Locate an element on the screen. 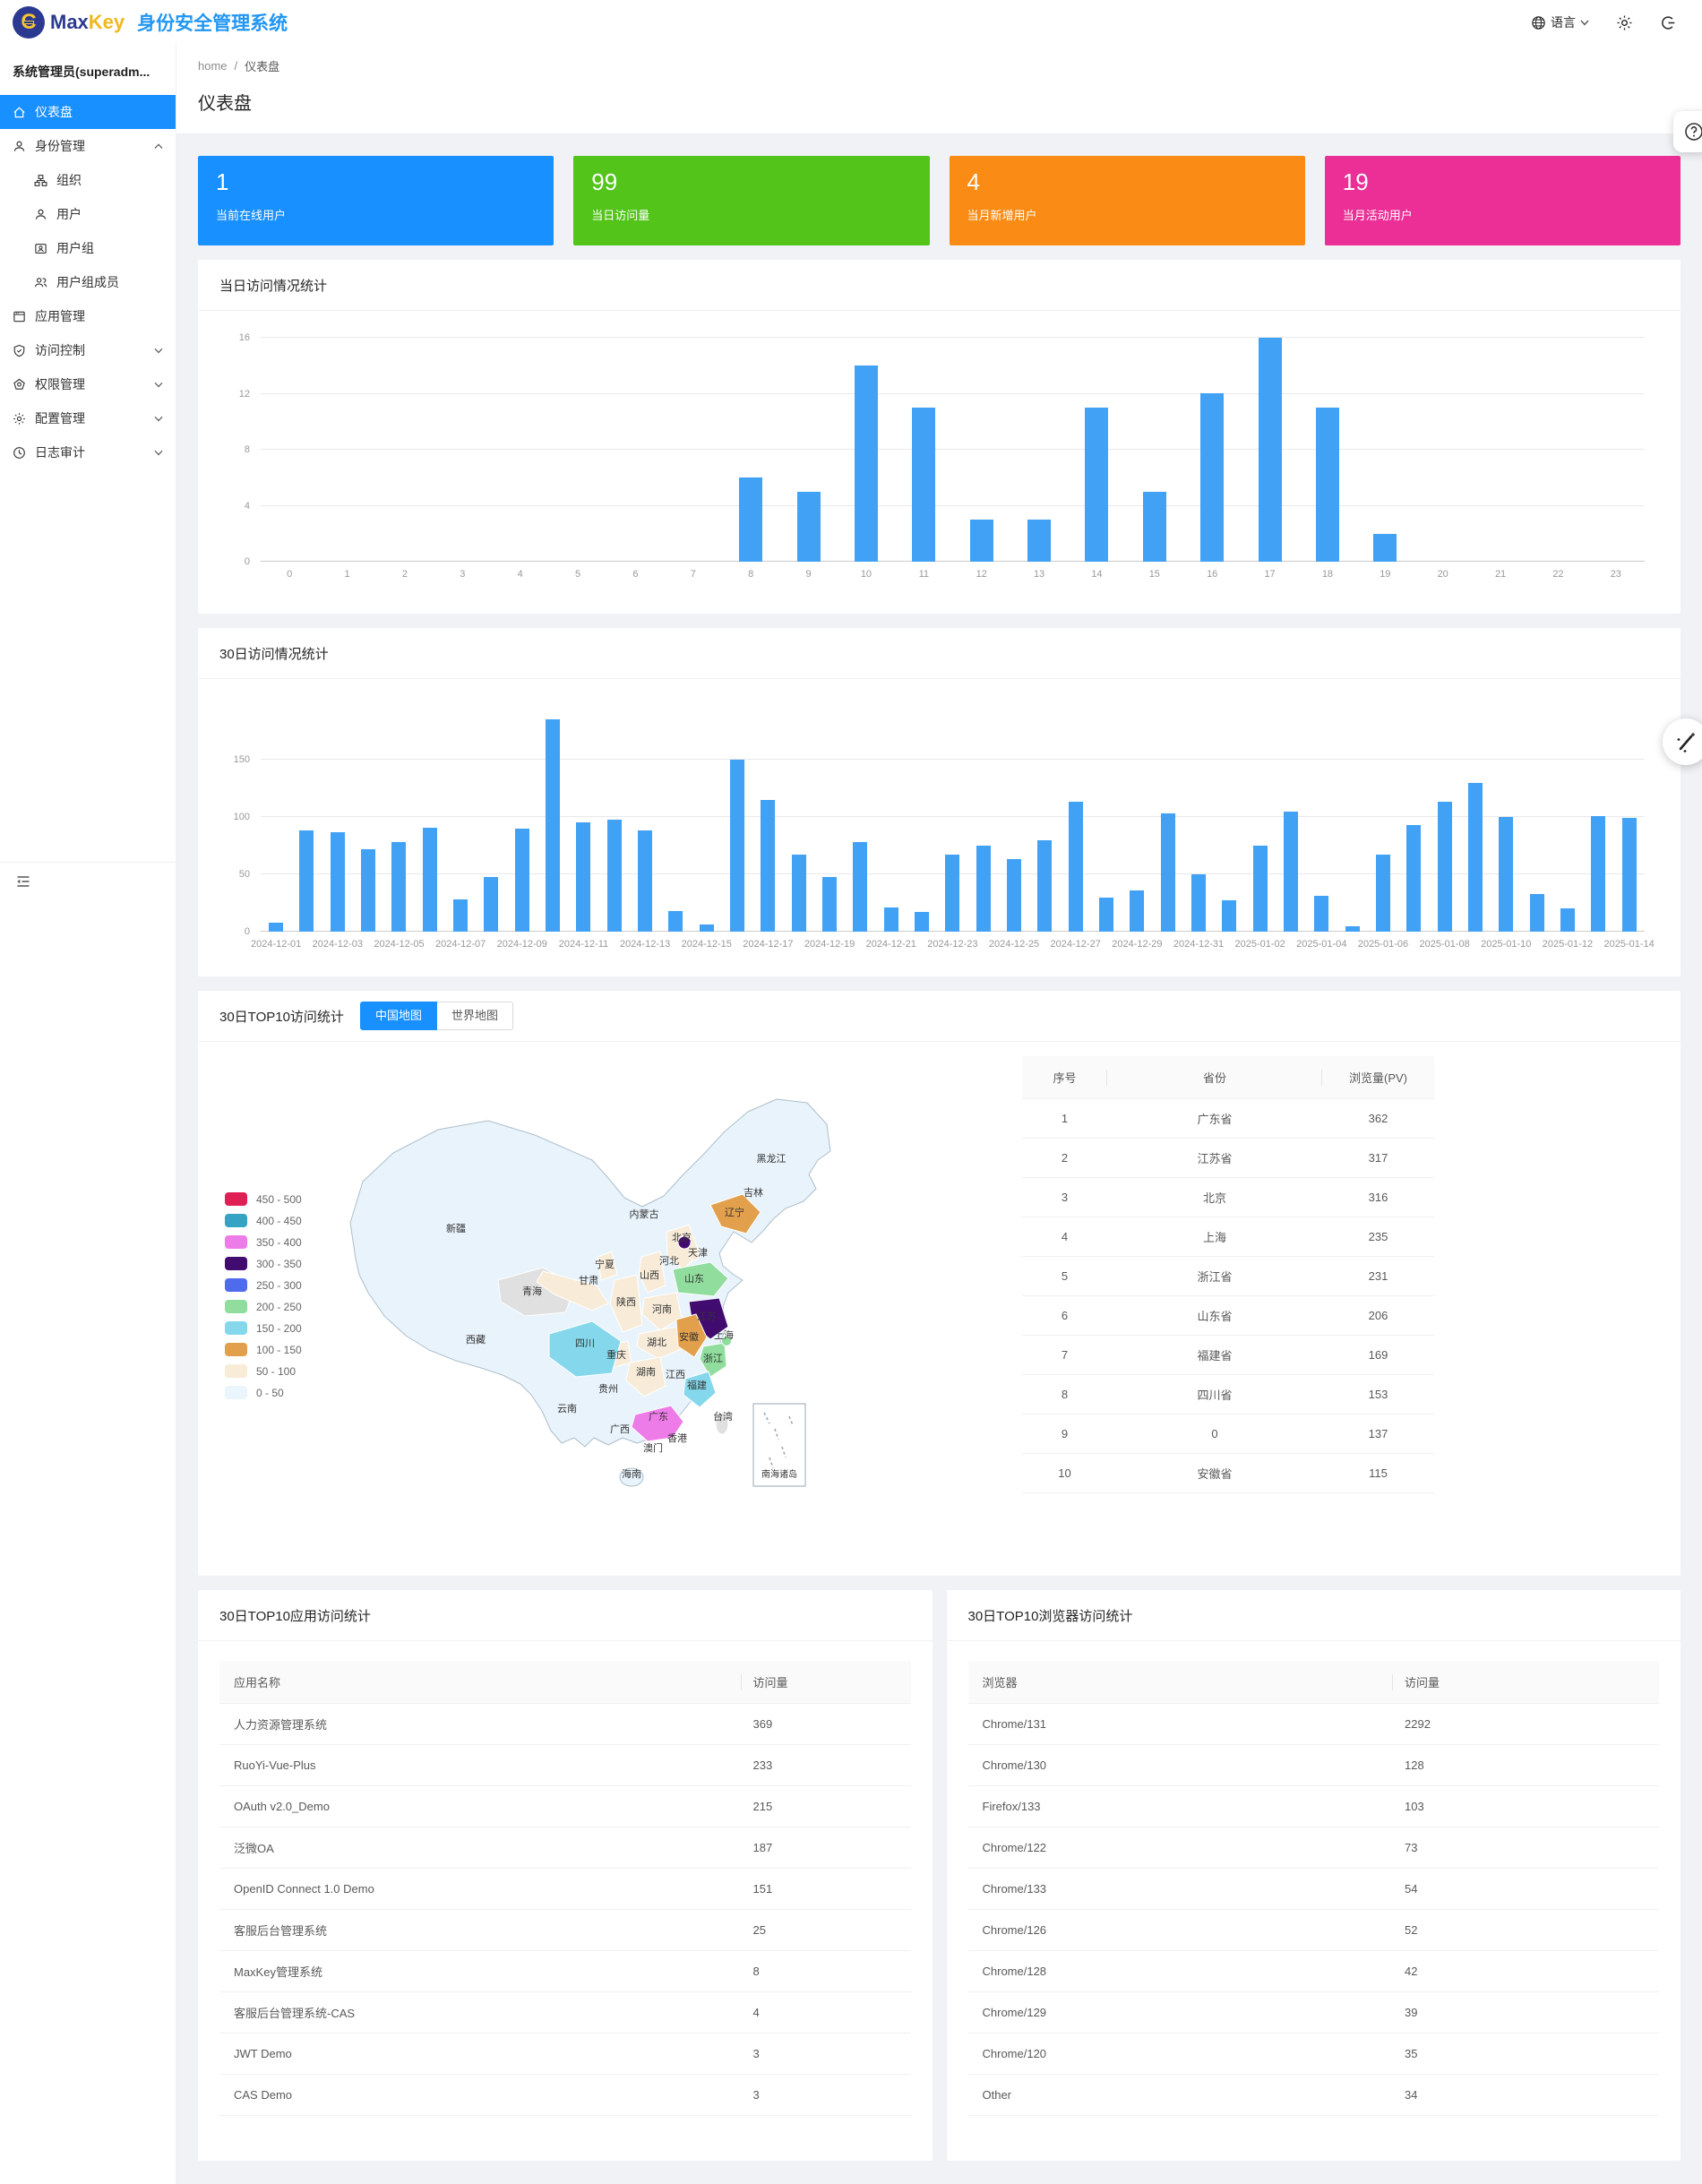  province-label: 山西 is located at coordinates (650, 1275).